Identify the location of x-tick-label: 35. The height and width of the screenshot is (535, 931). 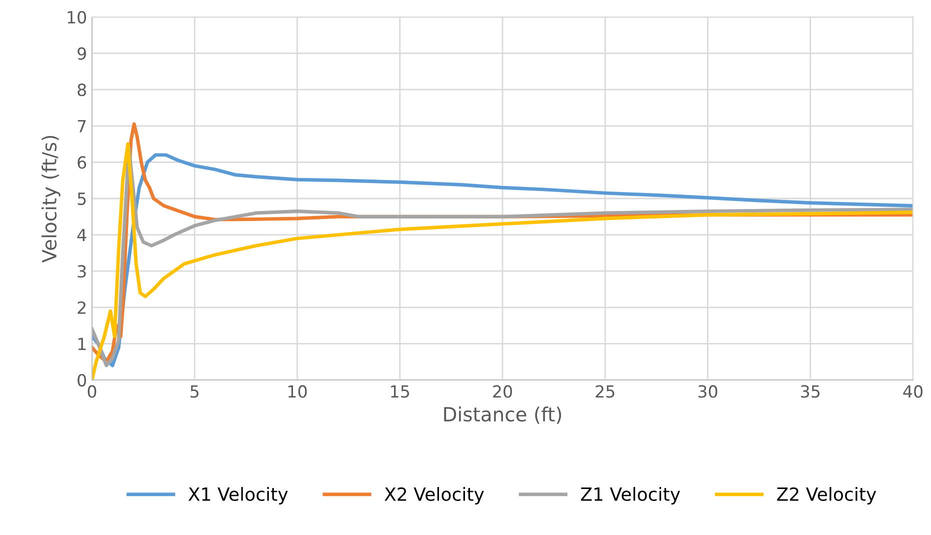
(810, 391).